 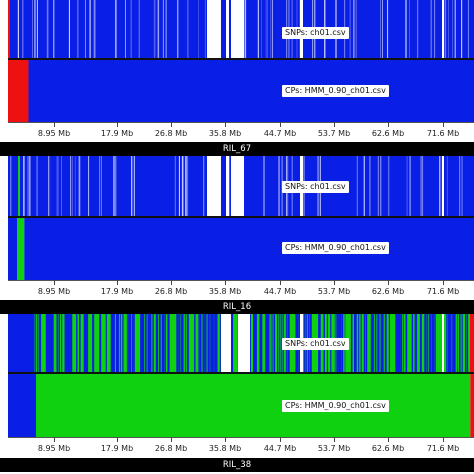 I want to click on axis-tick-label: 35.8 Mb, so click(x=225, y=291).